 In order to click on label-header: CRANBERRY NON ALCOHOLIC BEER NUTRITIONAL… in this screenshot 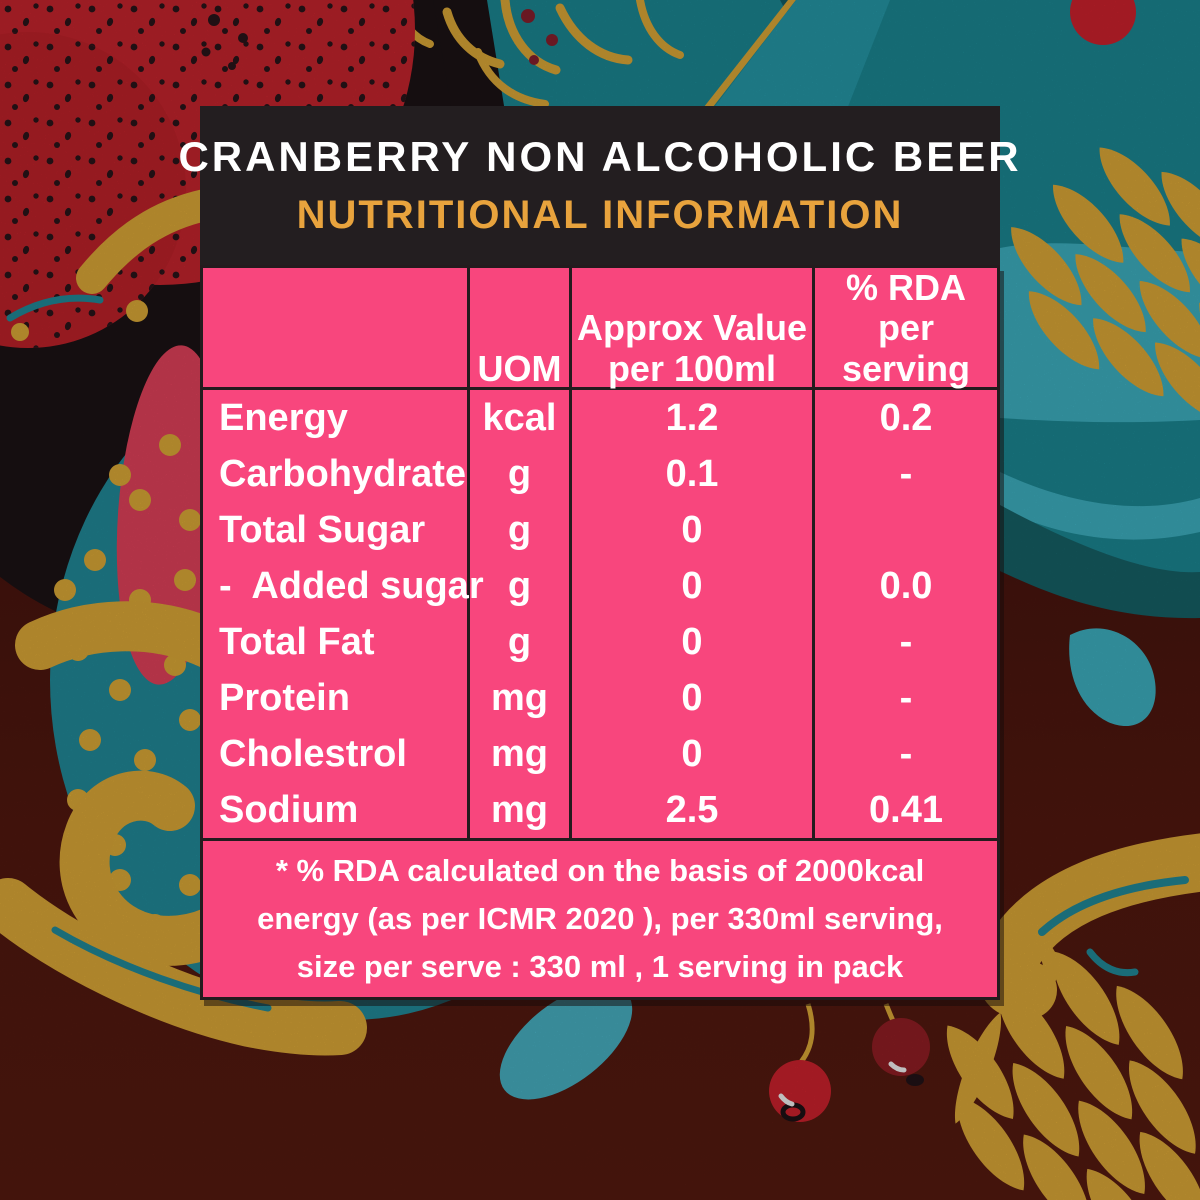, I will do `click(598, 185)`.